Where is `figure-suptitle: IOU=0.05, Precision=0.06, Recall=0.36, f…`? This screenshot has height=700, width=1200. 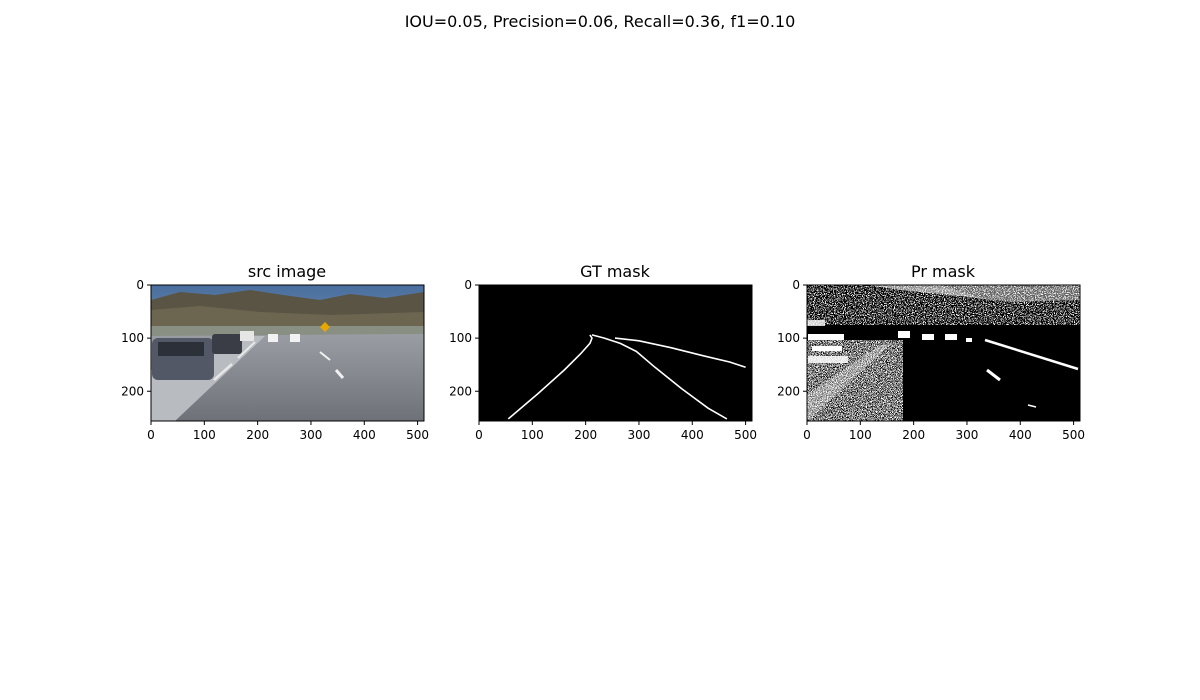 figure-suptitle: IOU=0.05, Precision=0.06, Recall=0.36, f… is located at coordinates (600, 21).